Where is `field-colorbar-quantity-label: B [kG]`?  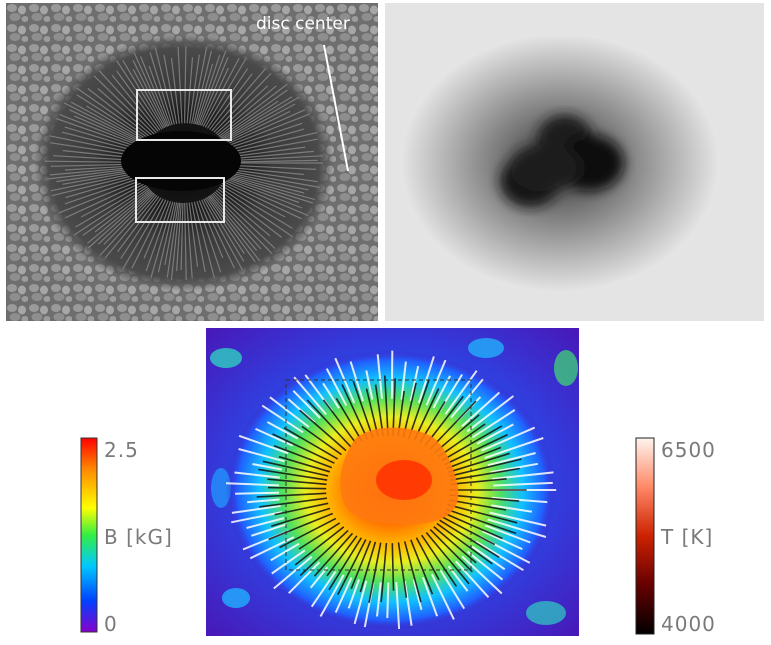
field-colorbar-quantity-label: B [kG] is located at coordinates (138, 537).